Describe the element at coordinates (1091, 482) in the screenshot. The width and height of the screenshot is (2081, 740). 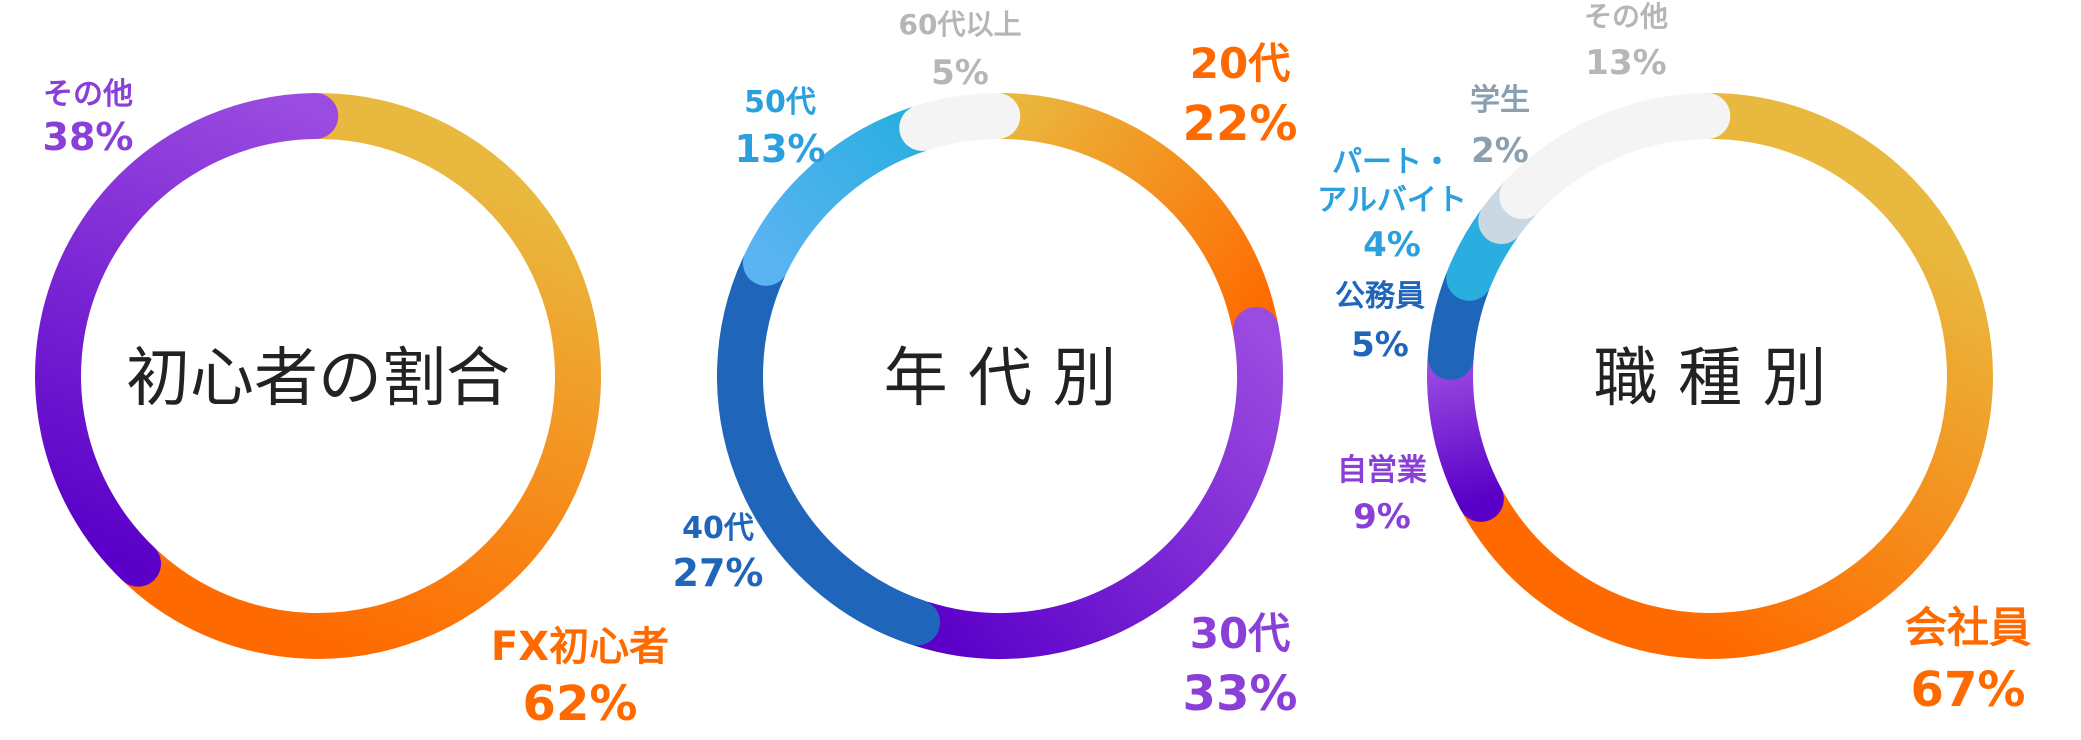
I see `chart2-slice-30s` at that location.